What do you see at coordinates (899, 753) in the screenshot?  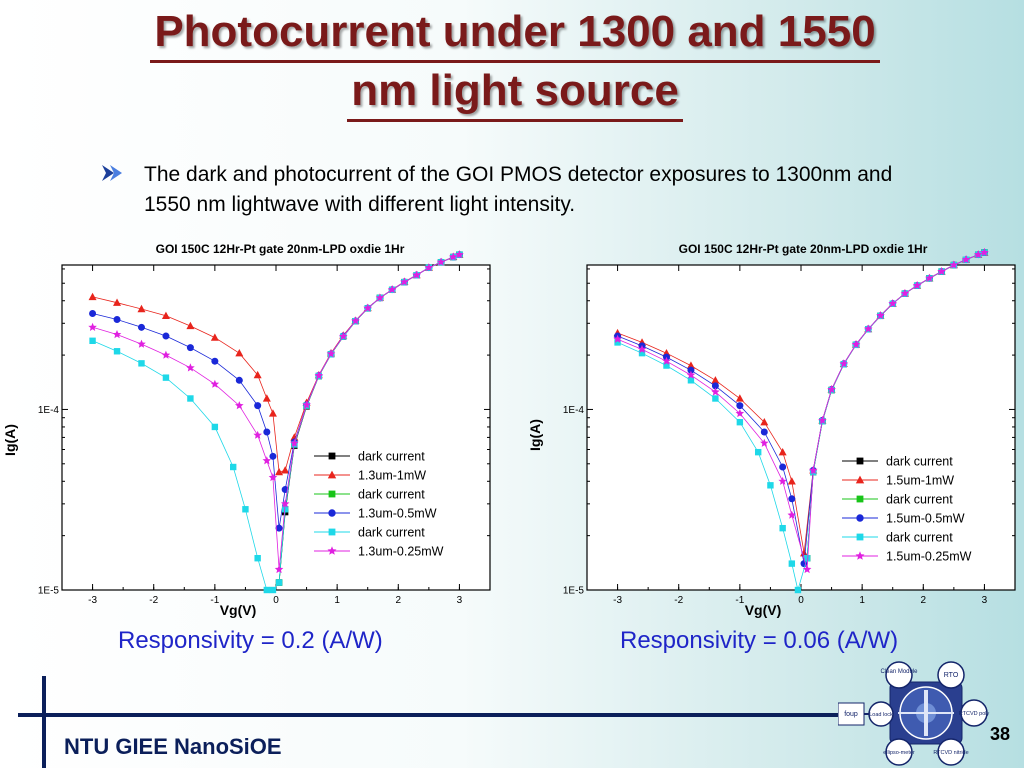 I see `logo-label-ellipsometer: ellipso-meter` at bounding box center [899, 753].